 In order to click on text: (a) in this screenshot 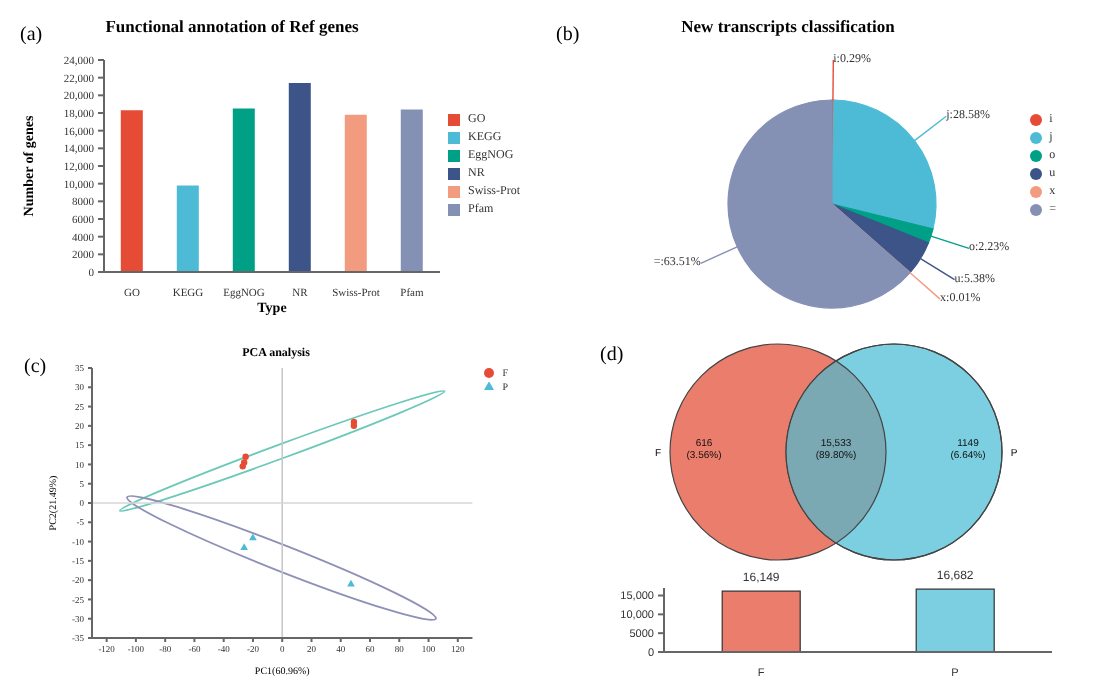, I will do `click(31, 35)`.